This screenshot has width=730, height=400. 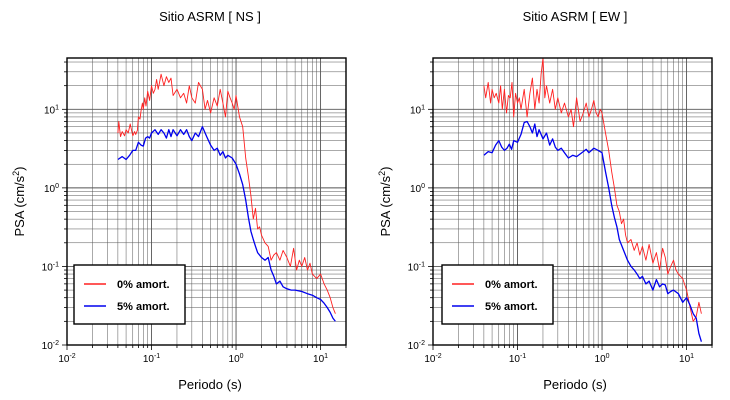 I want to click on series-line-damped, so click(x=226, y=224).